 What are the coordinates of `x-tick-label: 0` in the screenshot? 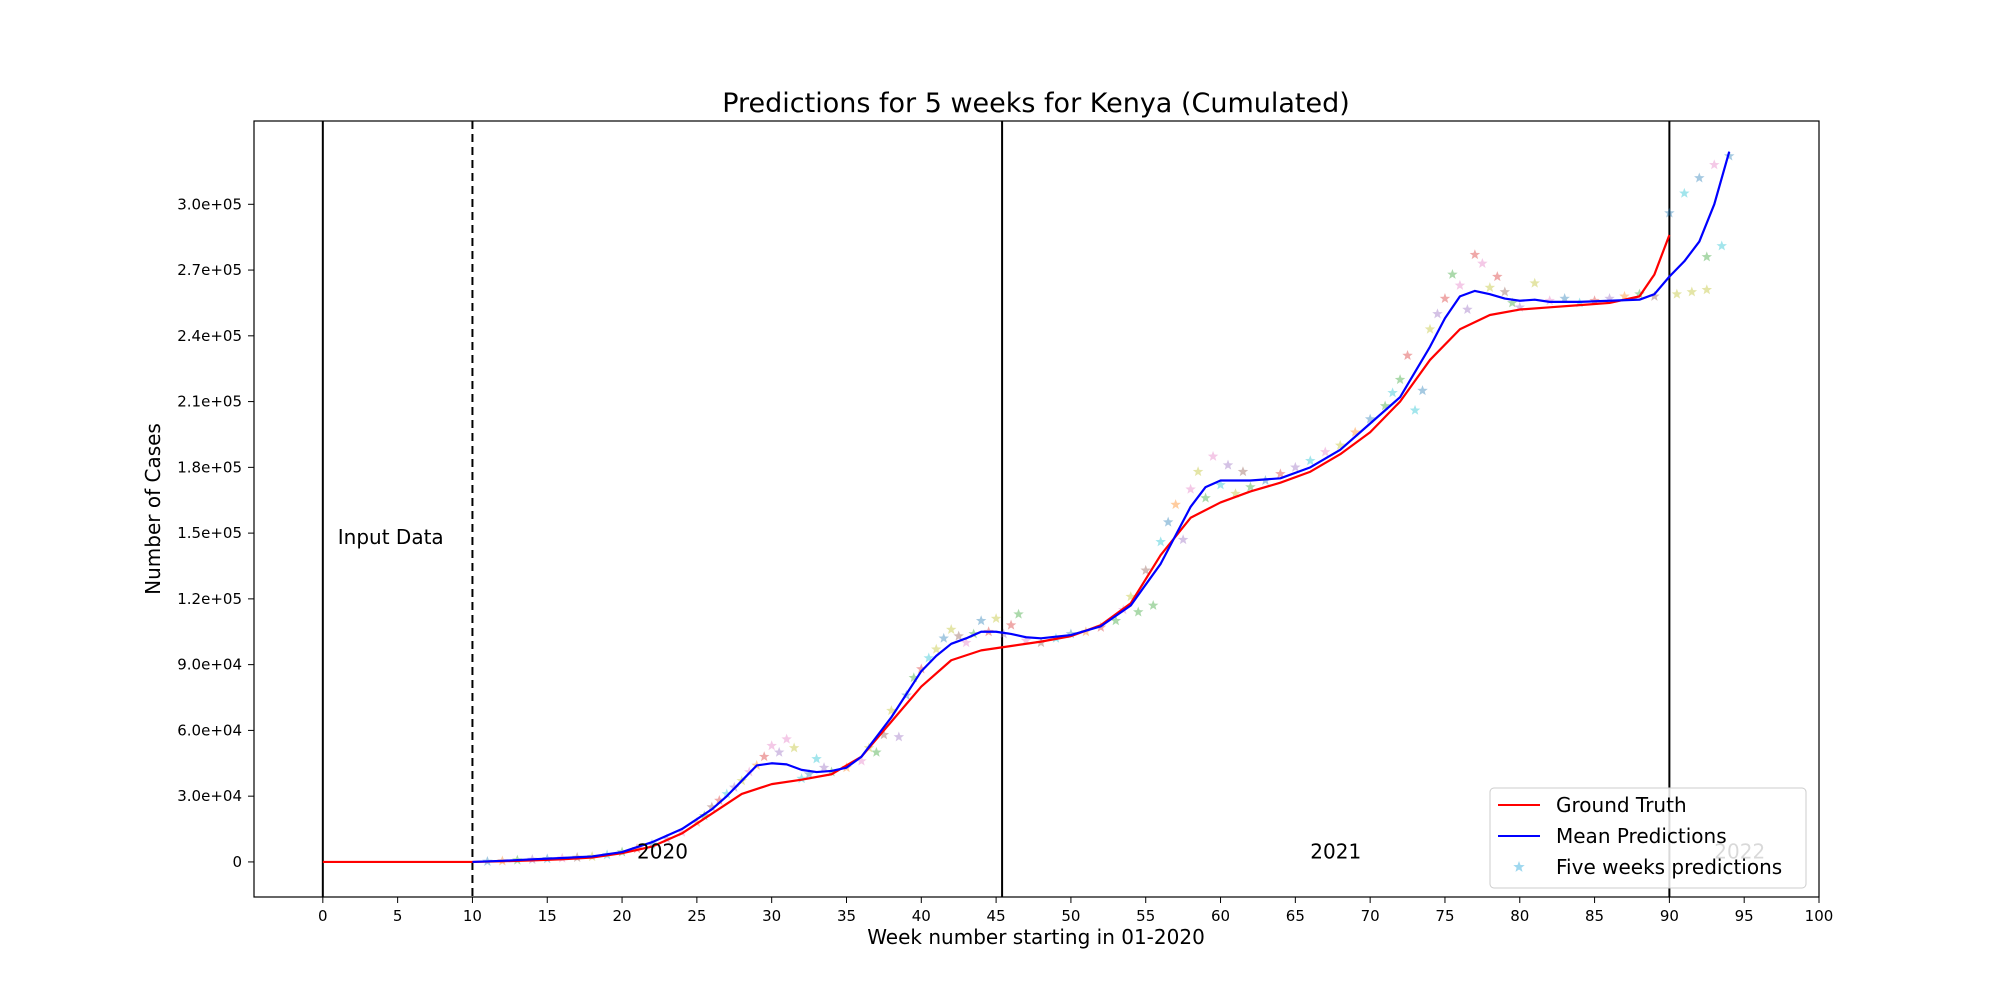 It's located at (323, 916).